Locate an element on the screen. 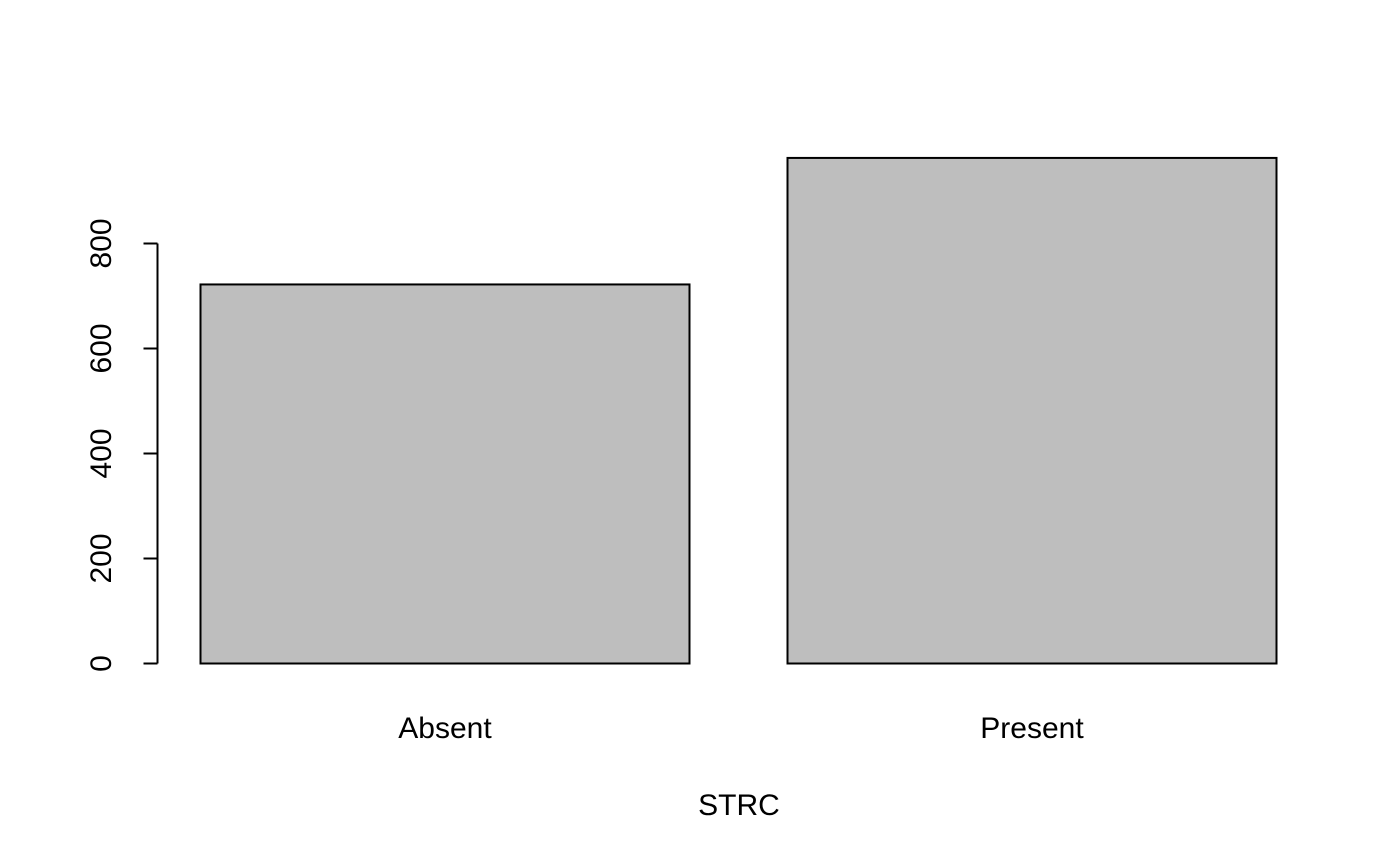 The height and width of the screenshot is (865, 1400). y-tick-label: 400 is located at coordinates (101, 453).